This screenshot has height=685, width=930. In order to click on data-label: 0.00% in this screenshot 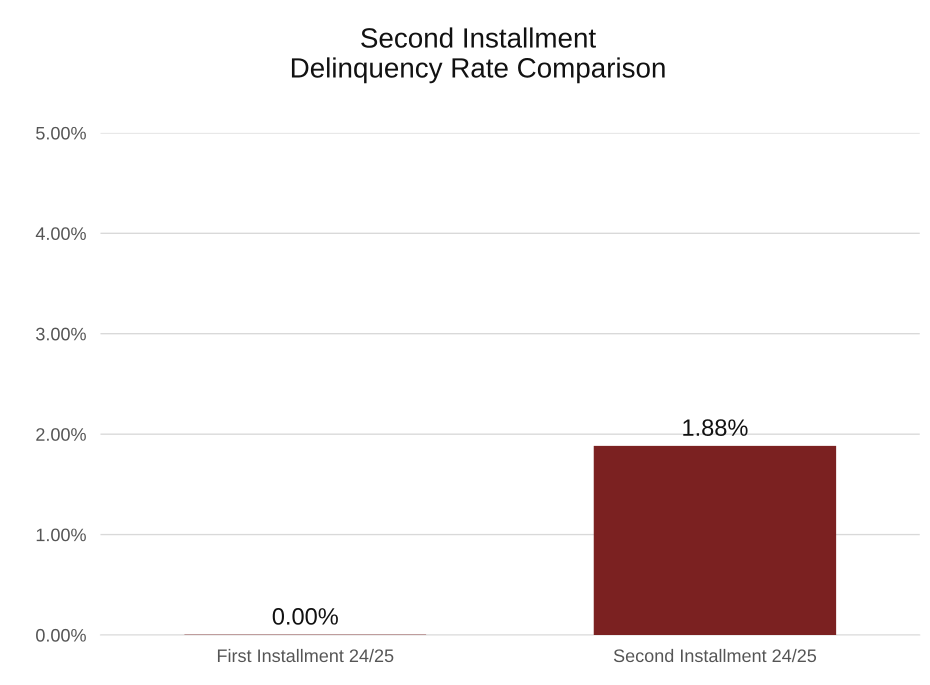, I will do `click(305, 616)`.